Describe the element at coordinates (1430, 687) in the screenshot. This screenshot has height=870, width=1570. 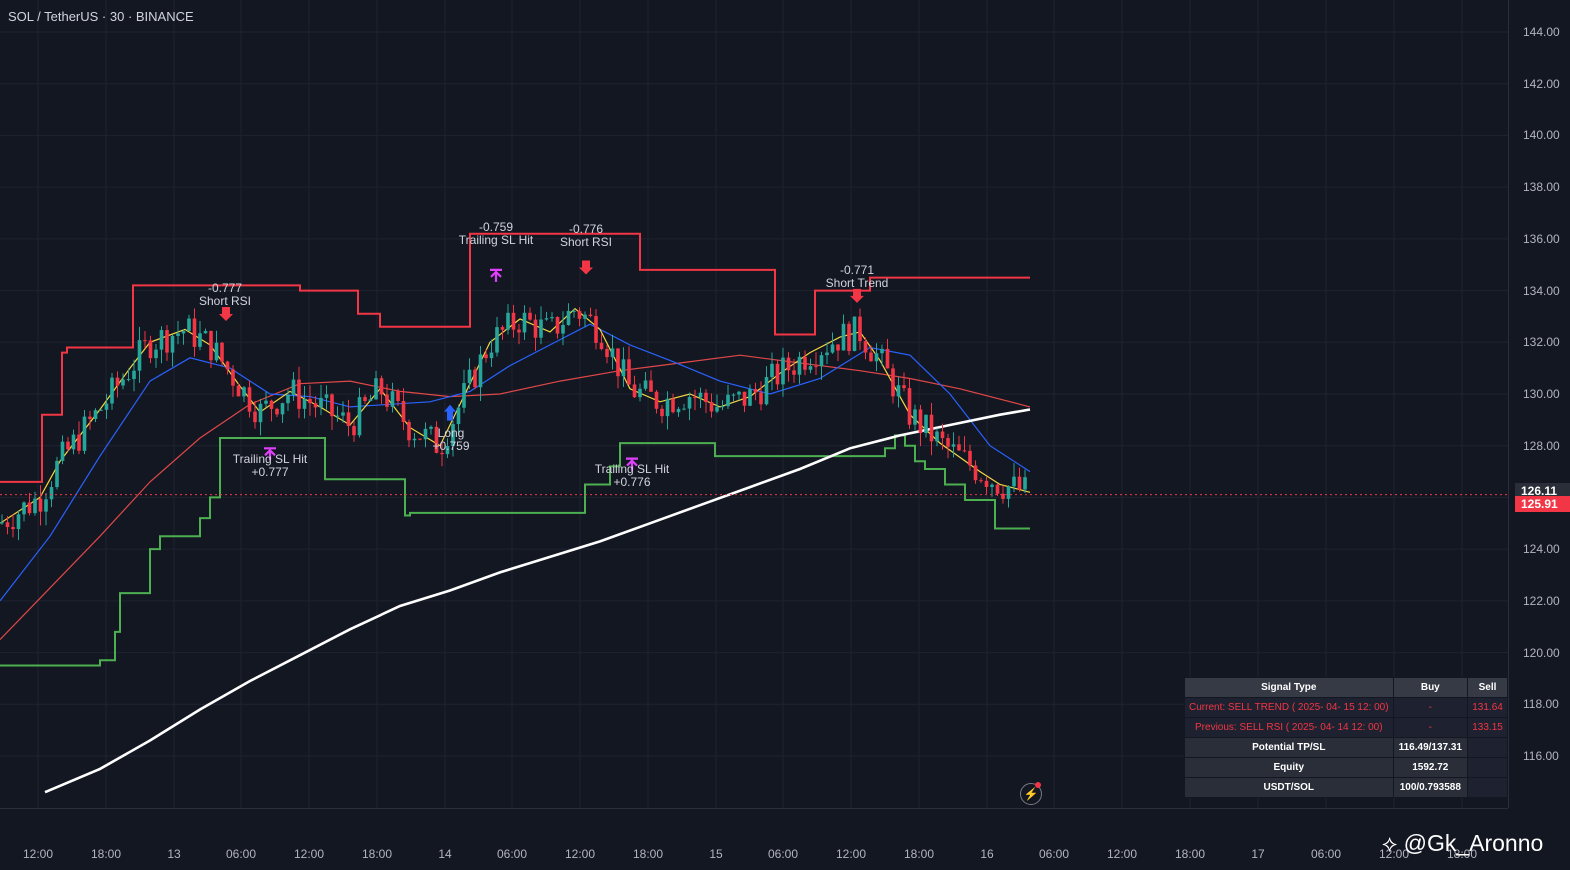
I see `table-header-buy: Buy` at that location.